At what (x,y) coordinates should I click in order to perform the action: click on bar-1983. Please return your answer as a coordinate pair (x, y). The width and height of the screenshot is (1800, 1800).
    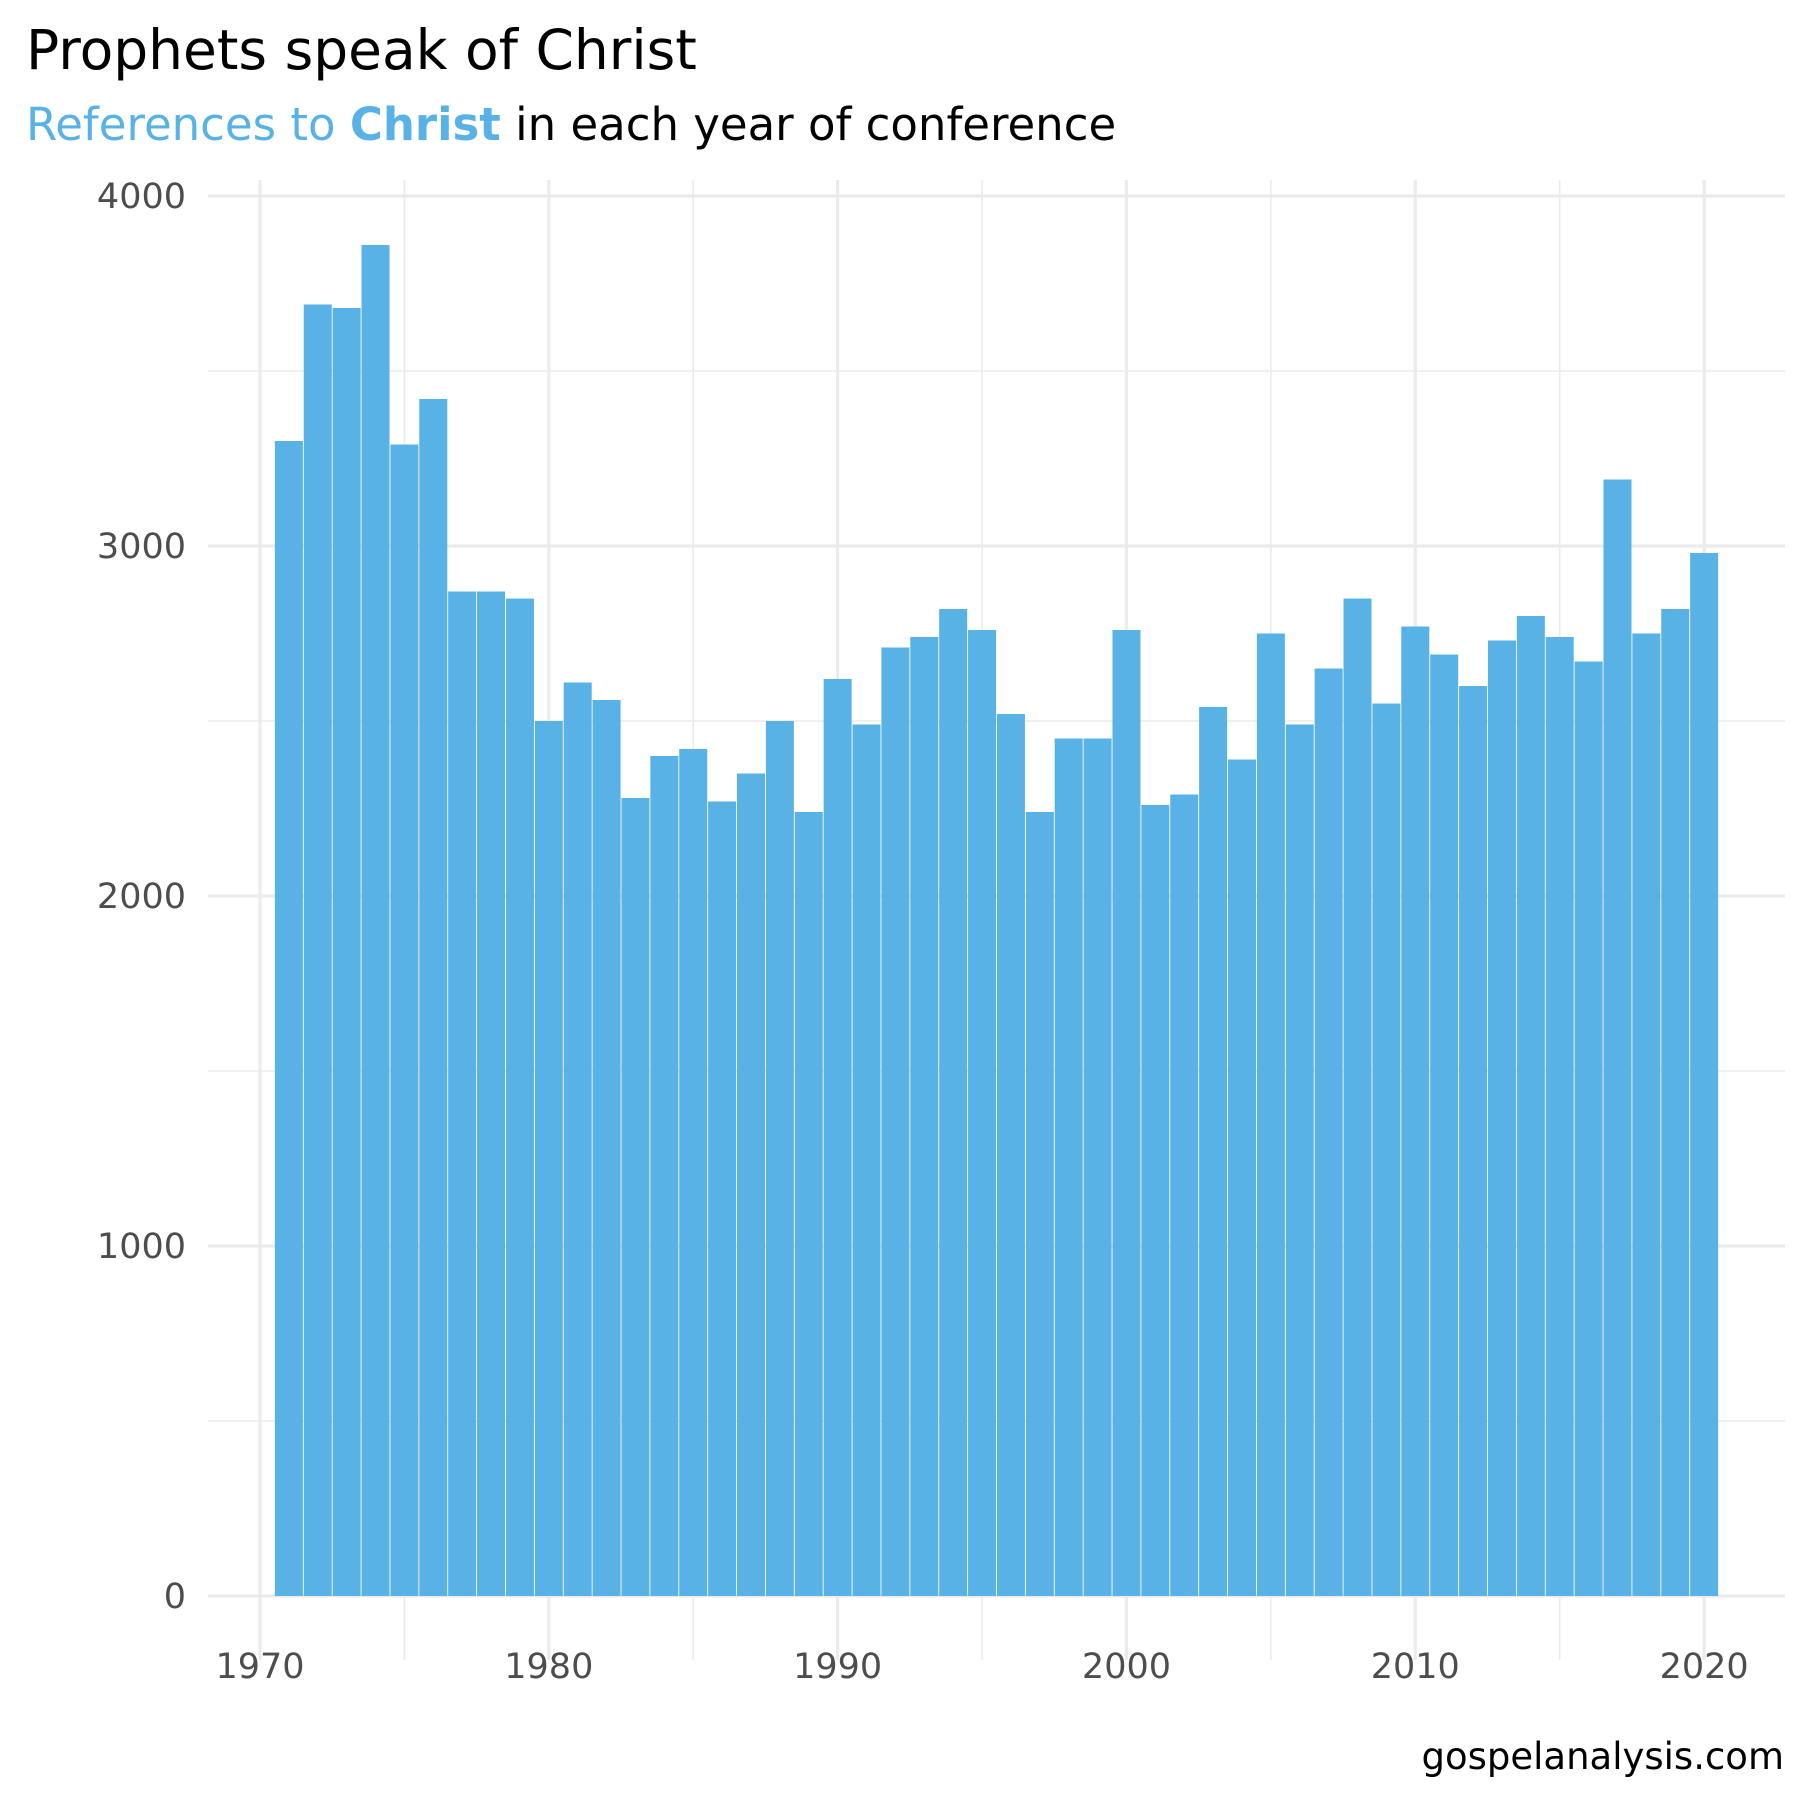
    Looking at the image, I should click on (635, 1197).